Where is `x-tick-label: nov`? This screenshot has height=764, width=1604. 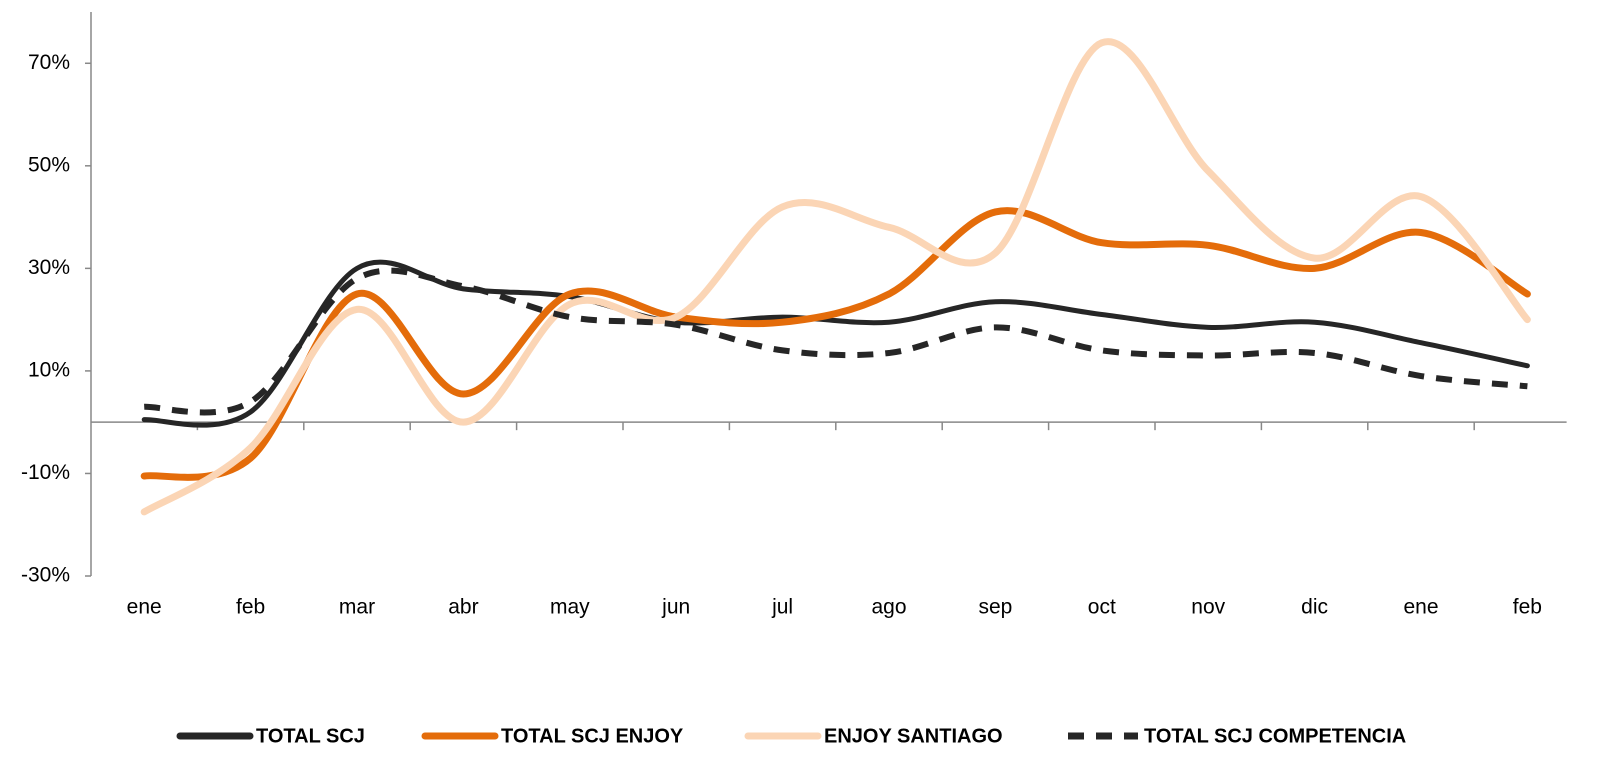 x-tick-label: nov is located at coordinates (1208, 607).